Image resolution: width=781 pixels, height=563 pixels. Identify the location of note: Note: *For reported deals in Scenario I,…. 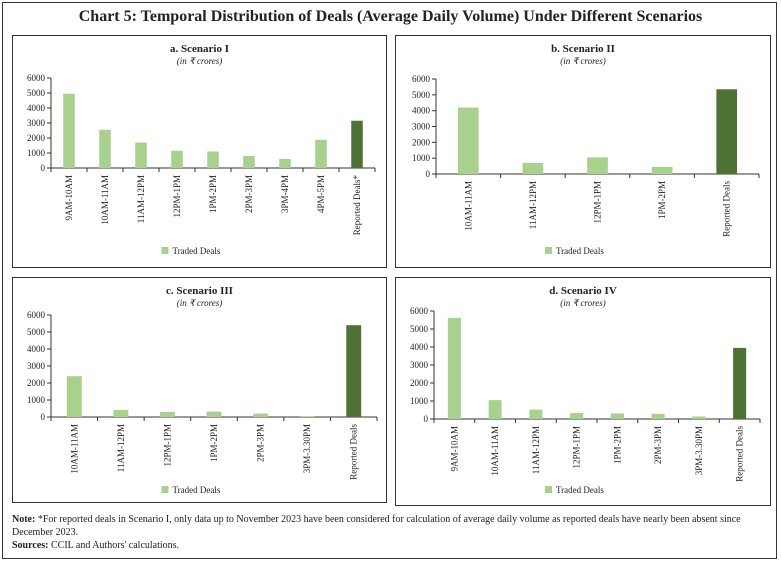
(392, 532).